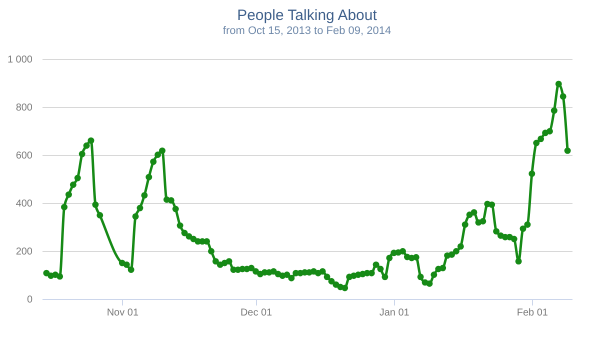 The image size is (600, 345). What do you see at coordinates (307, 15) in the screenshot?
I see `chart-title: People Talking About` at bounding box center [307, 15].